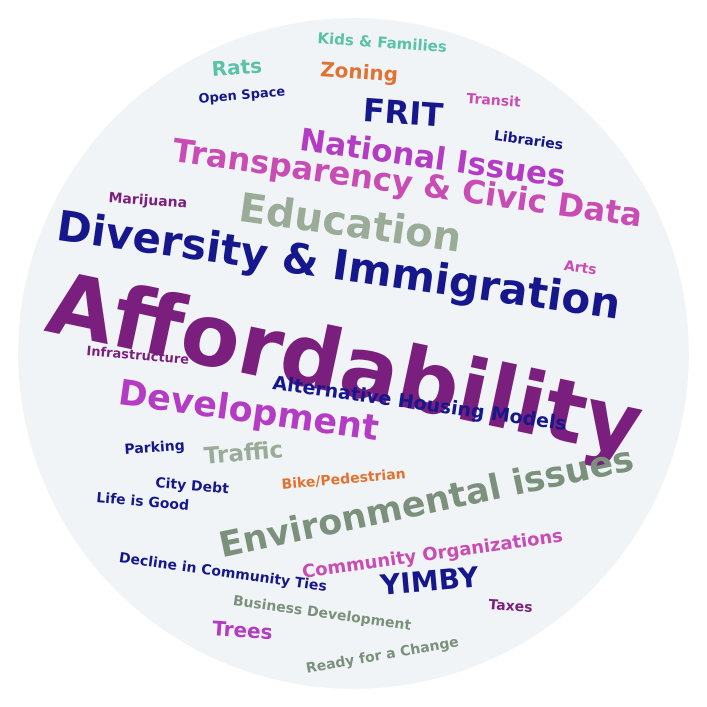 The image size is (707, 707). What do you see at coordinates (429, 581) in the screenshot?
I see `word-yimby: YIMBY` at bounding box center [429, 581].